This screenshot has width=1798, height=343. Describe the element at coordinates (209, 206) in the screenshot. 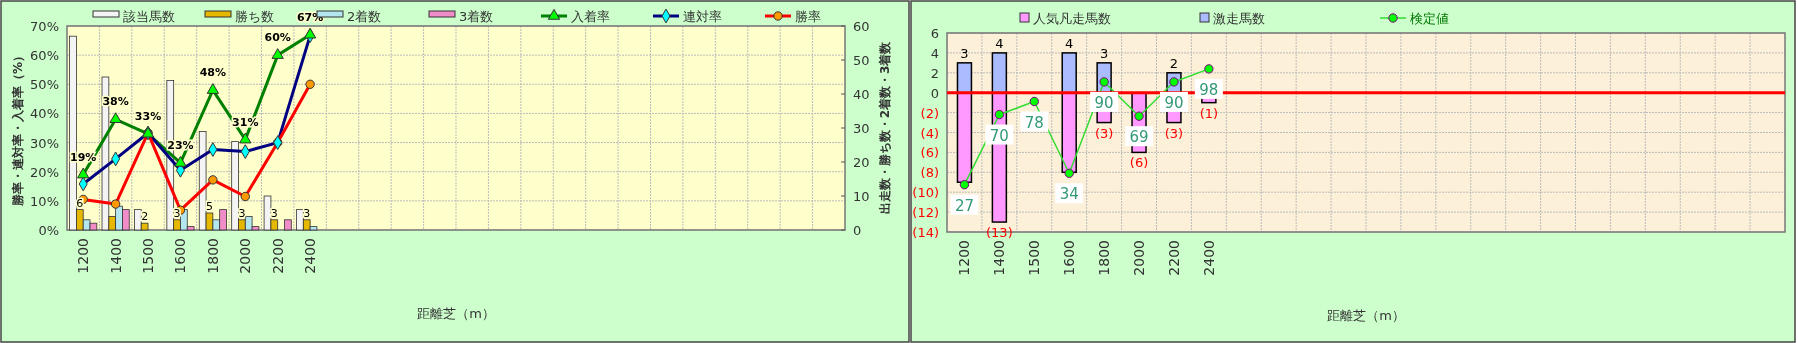

I see `data-label: 5` at that location.